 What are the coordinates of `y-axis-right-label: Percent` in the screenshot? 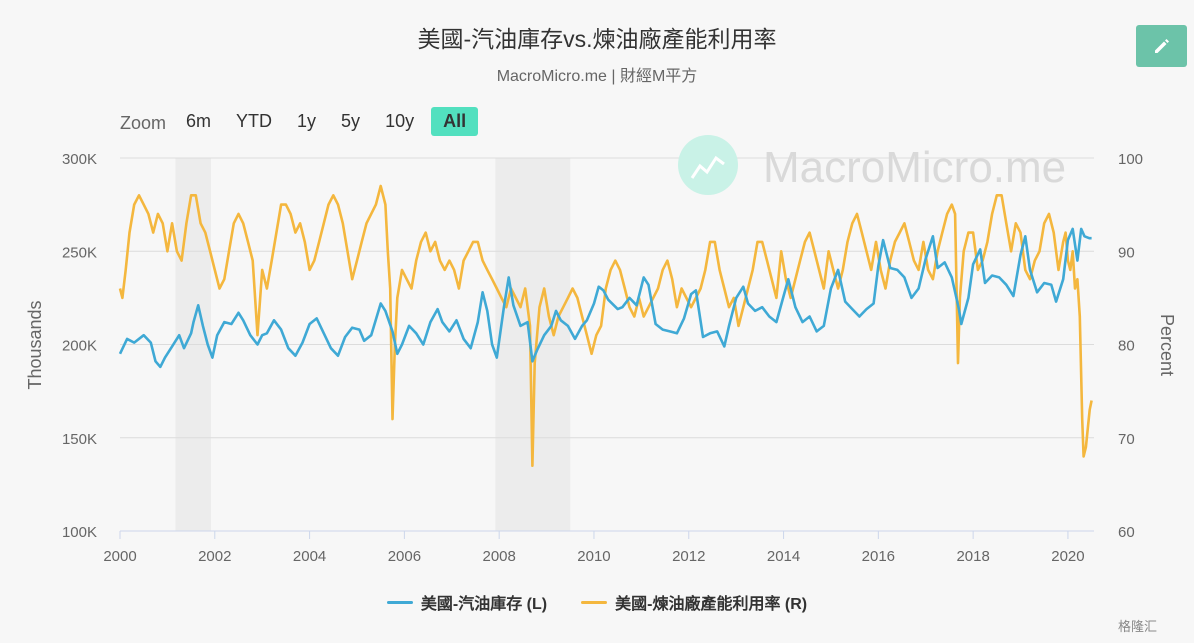 It's located at (1167, 345).